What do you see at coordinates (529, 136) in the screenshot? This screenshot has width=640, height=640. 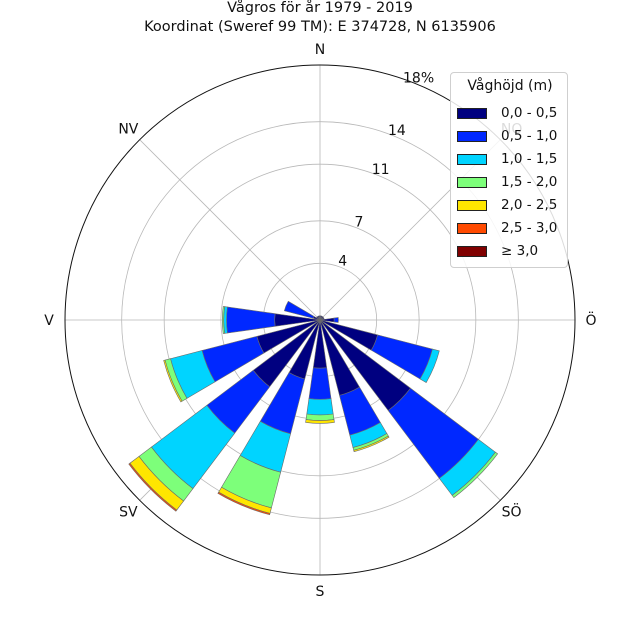 I see `legend-label: 0,5 - 1,0` at bounding box center [529, 136].